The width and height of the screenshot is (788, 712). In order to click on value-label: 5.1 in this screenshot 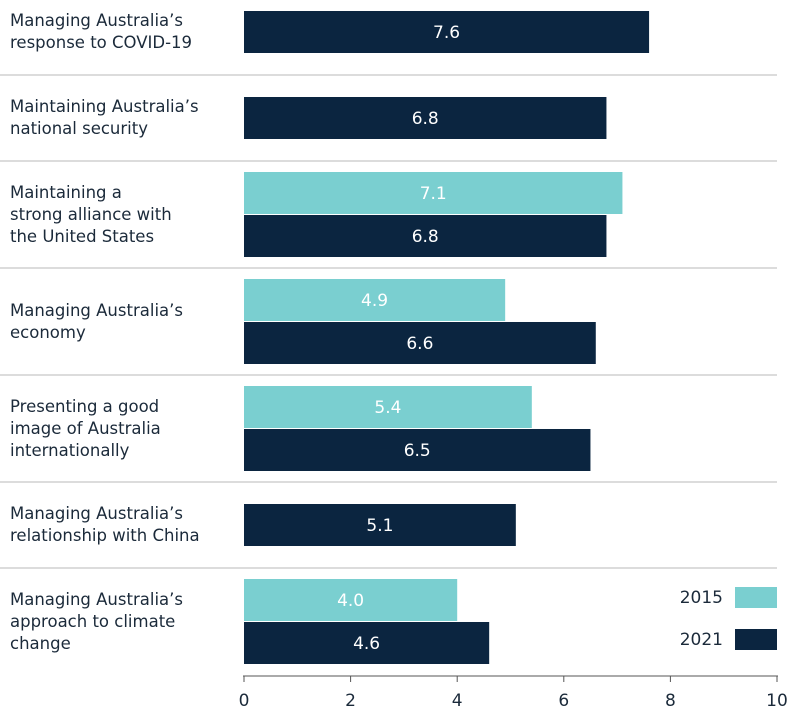, I will do `click(379, 526)`.